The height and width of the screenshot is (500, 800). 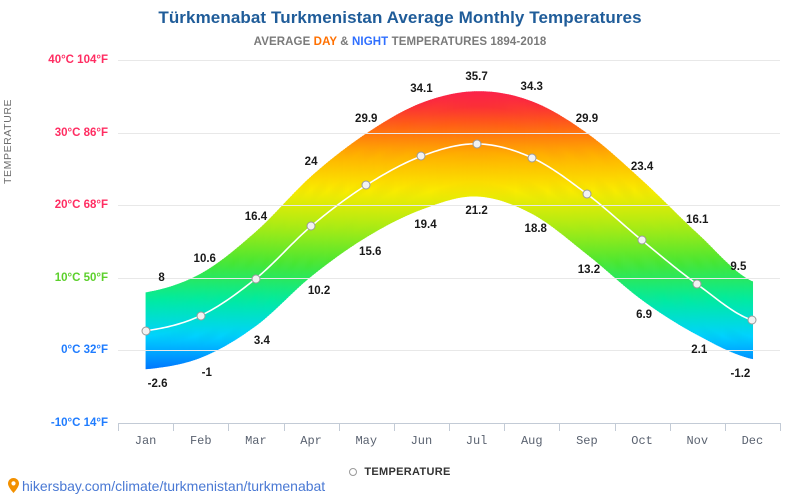 What do you see at coordinates (366, 441) in the screenshot?
I see `x-axis-label-may: May` at bounding box center [366, 441].